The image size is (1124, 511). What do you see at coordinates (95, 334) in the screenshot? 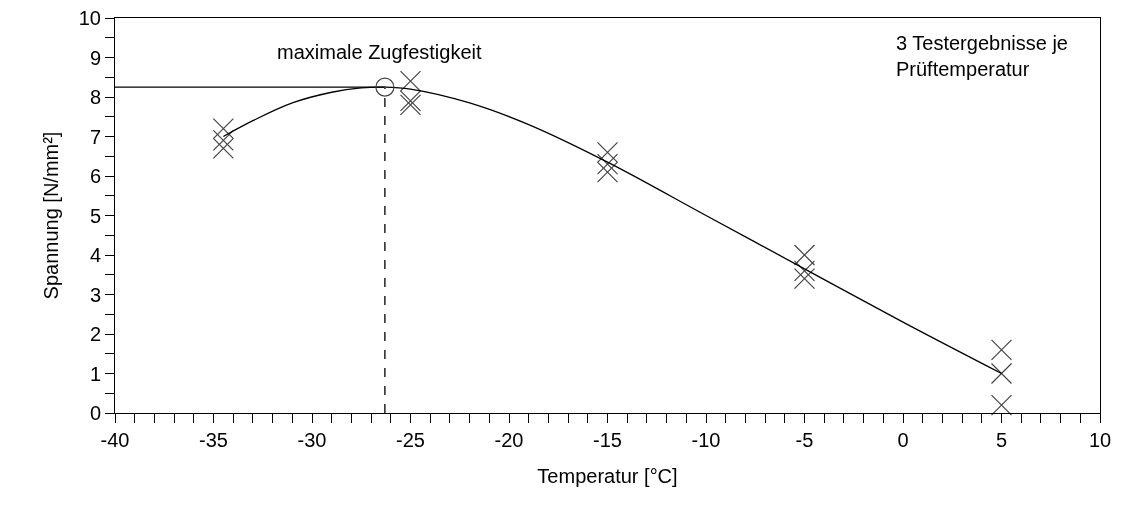
I see `y-tick-label: 2` at bounding box center [95, 334].